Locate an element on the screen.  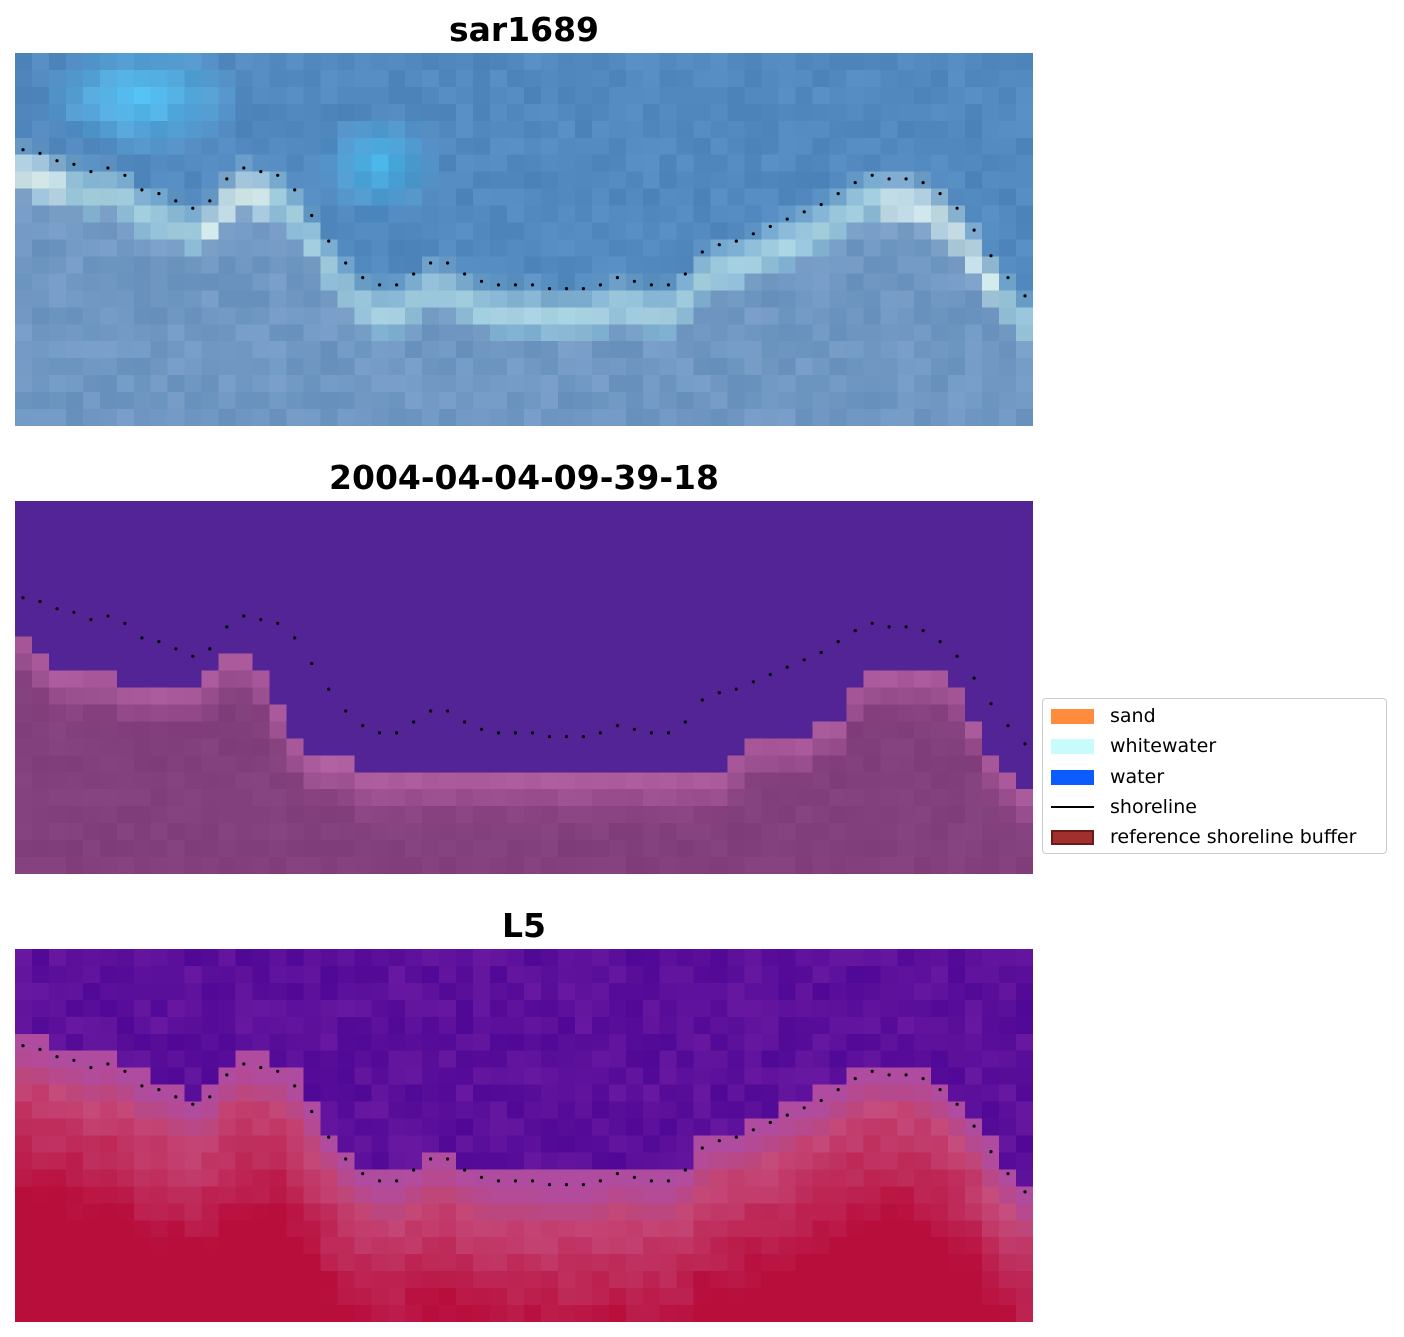
sand-swatch is located at coordinates (1072, 716).